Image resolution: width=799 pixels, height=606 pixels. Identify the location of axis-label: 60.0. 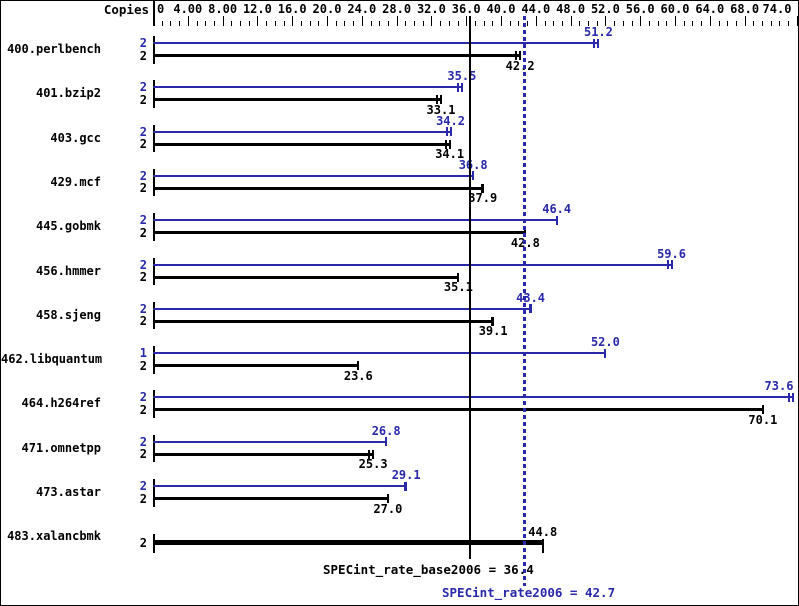
(675, 9).